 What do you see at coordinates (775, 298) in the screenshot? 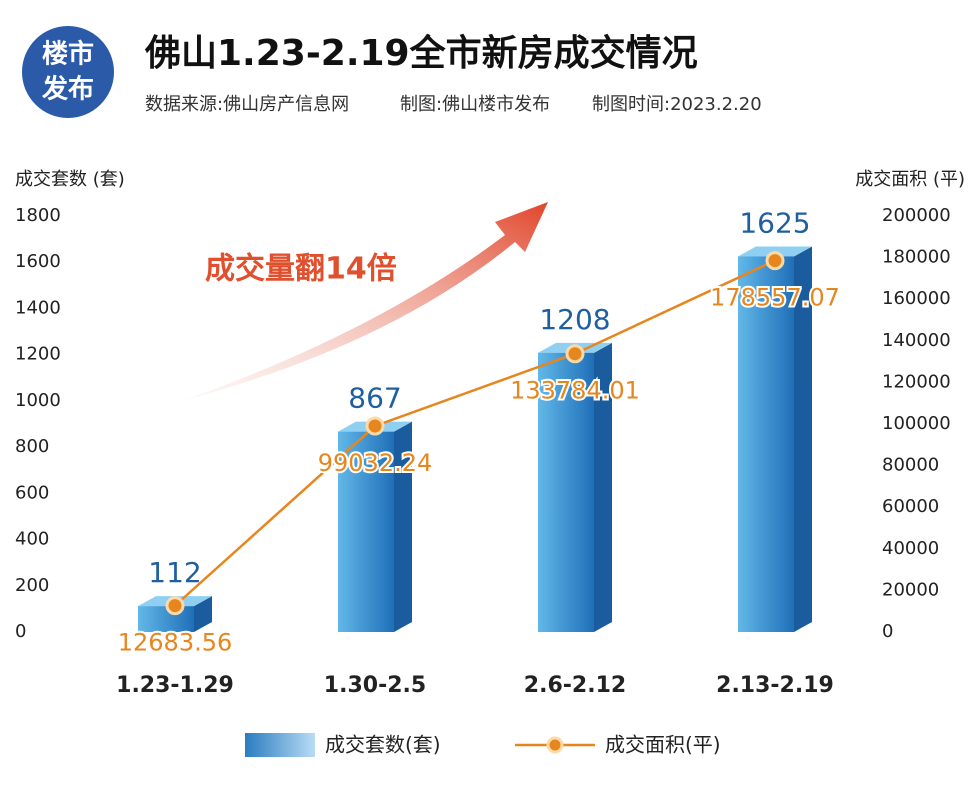
I see `line-value-label: 178557.07` at bounding box center [775, 298].